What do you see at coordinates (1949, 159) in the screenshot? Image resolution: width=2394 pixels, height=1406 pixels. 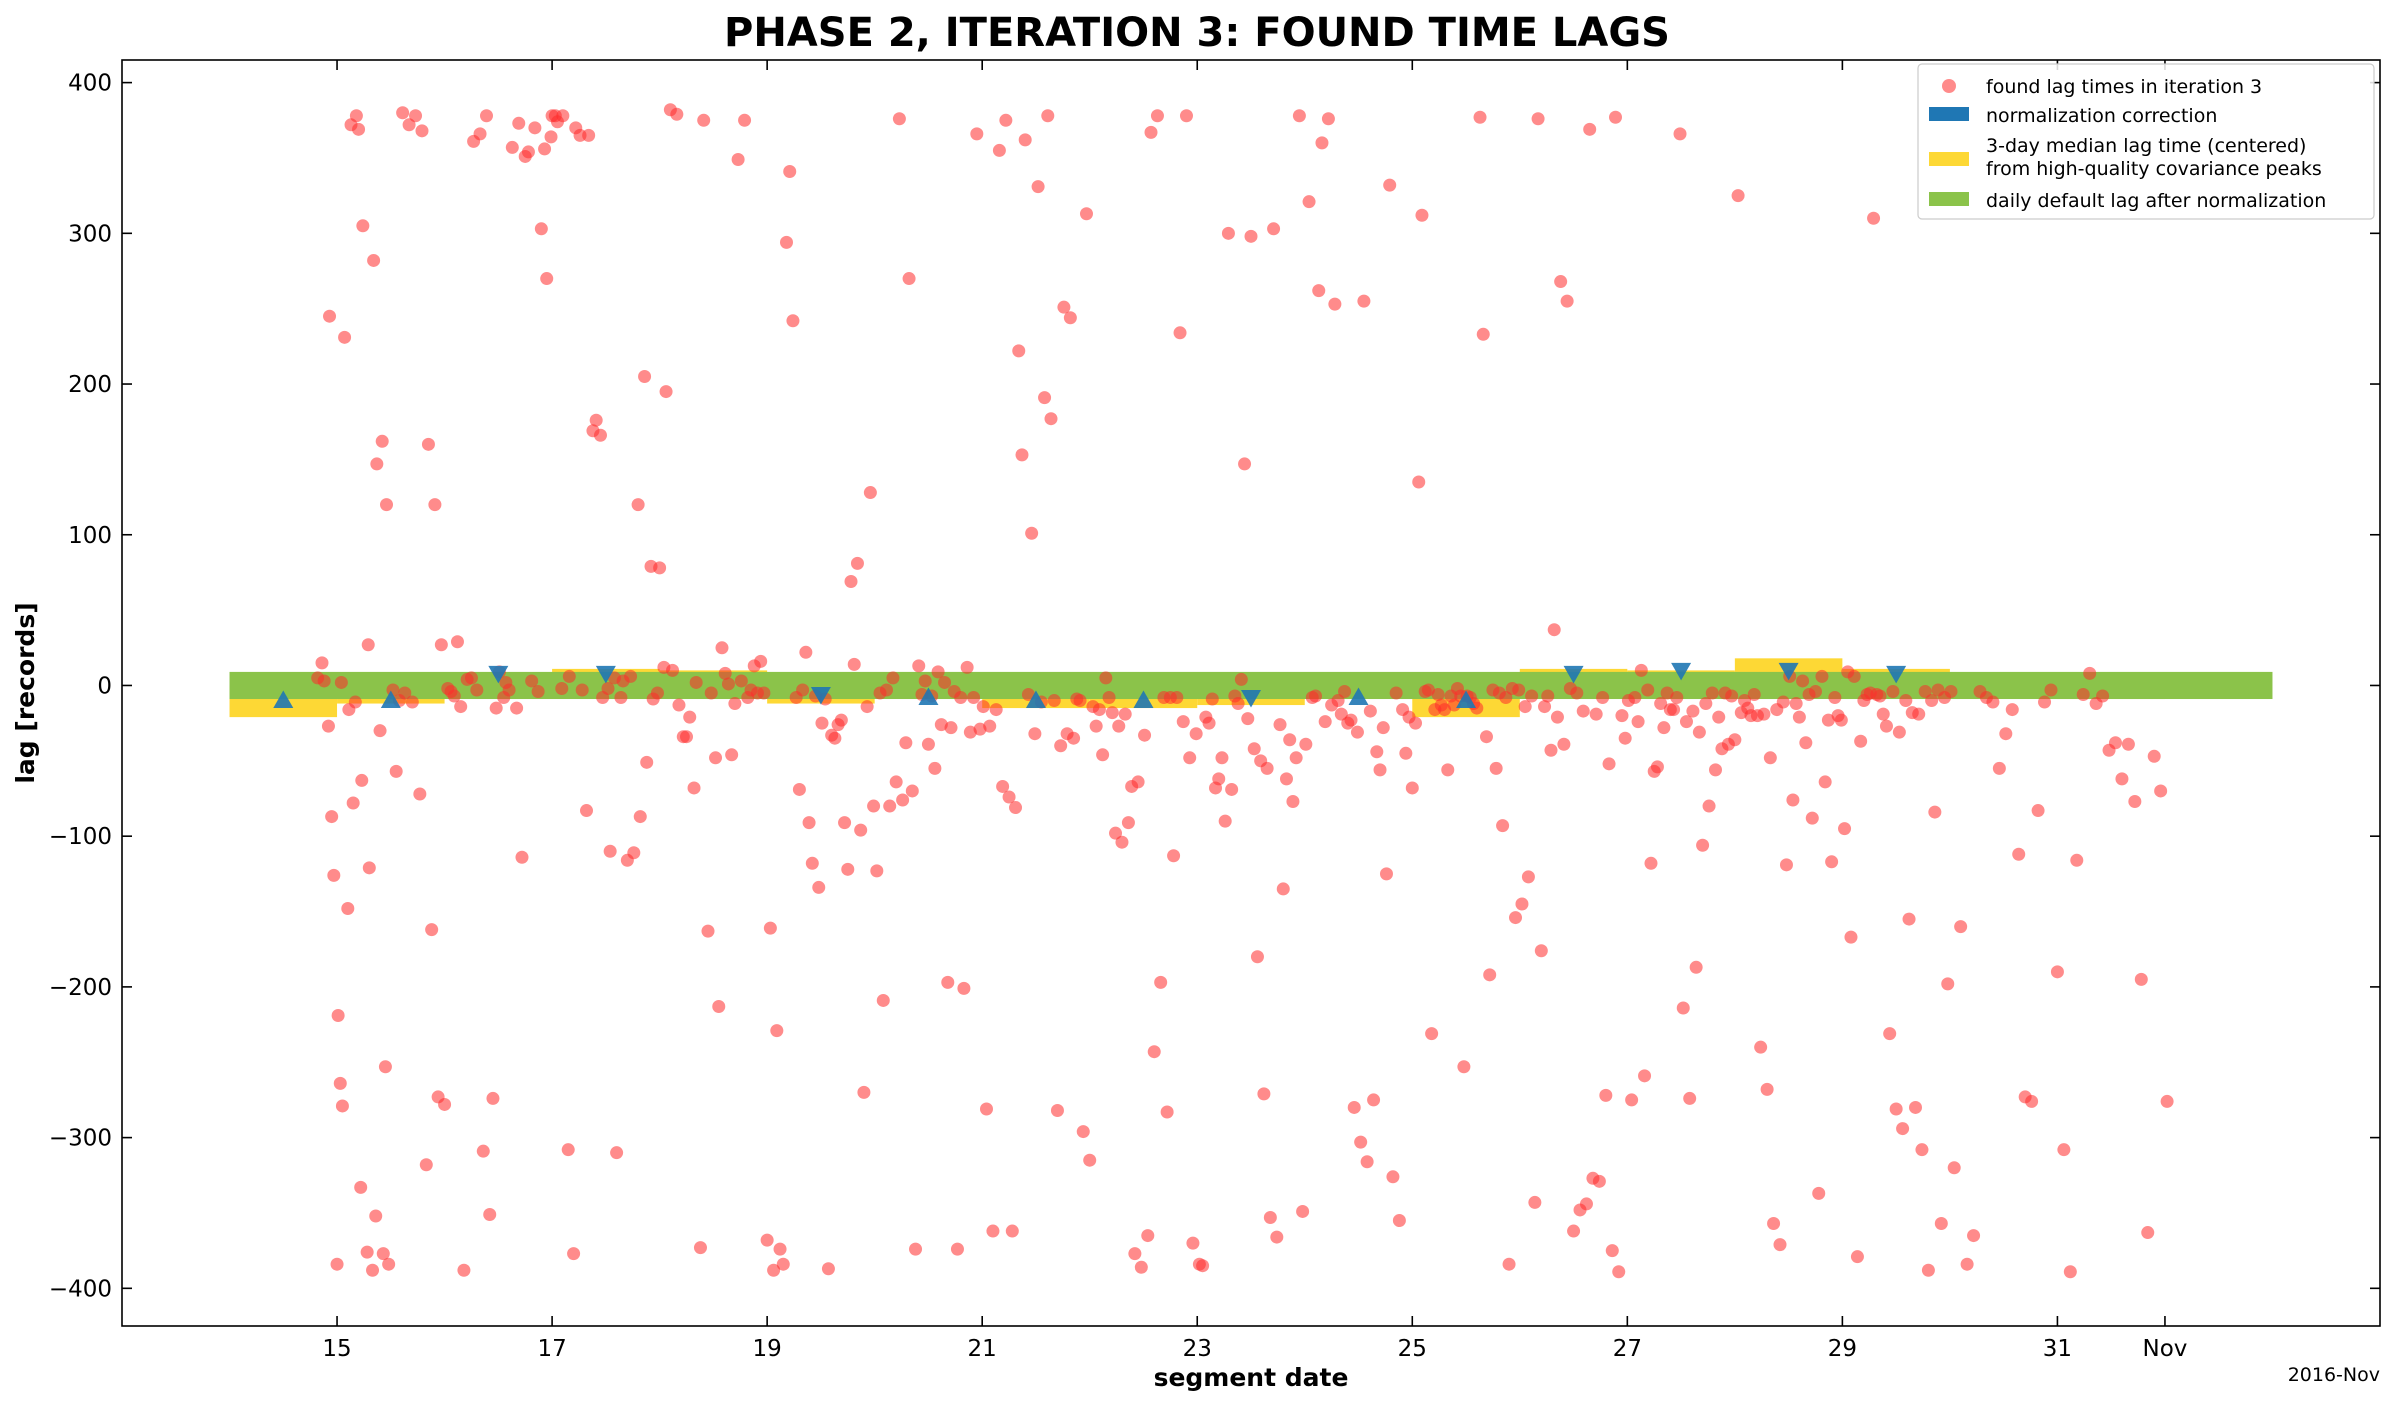 I see `legend-median-swatch` at bounding box center [1949, 159].